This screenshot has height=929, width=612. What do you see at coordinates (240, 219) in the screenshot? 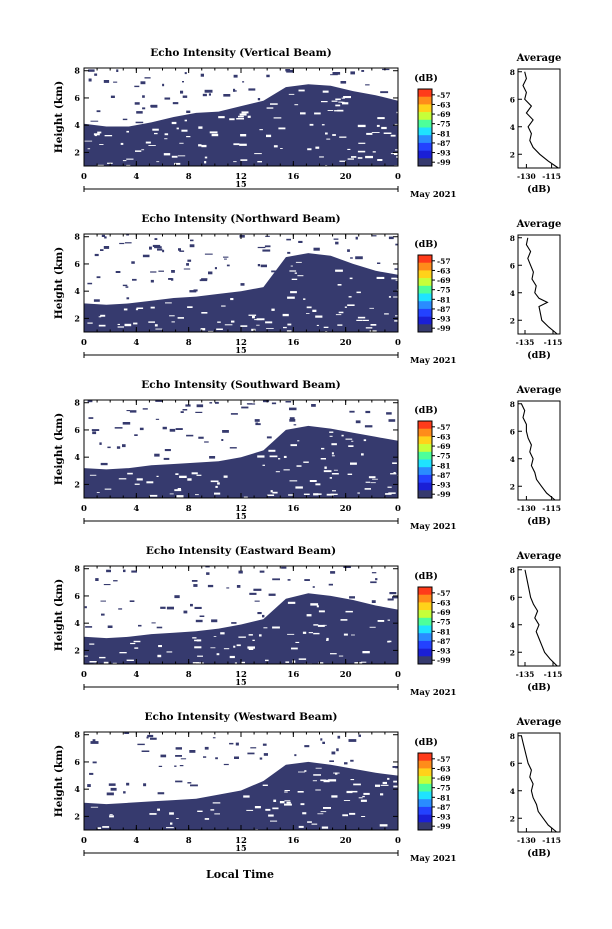
I see `panel-title: Echo Intensity (Northward Beam)` at bounding box center [240, 219].